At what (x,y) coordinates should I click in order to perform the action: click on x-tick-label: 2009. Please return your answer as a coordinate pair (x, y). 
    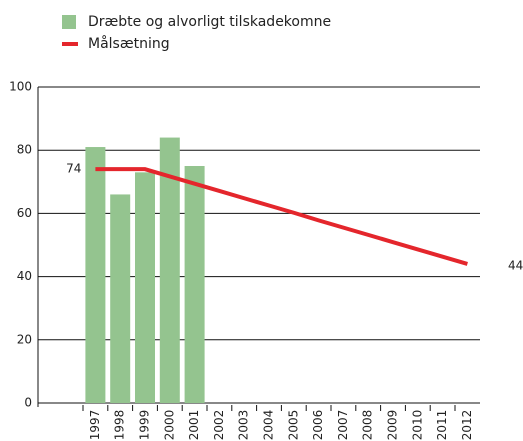
    Looking at the image, I should click on (393, 425).